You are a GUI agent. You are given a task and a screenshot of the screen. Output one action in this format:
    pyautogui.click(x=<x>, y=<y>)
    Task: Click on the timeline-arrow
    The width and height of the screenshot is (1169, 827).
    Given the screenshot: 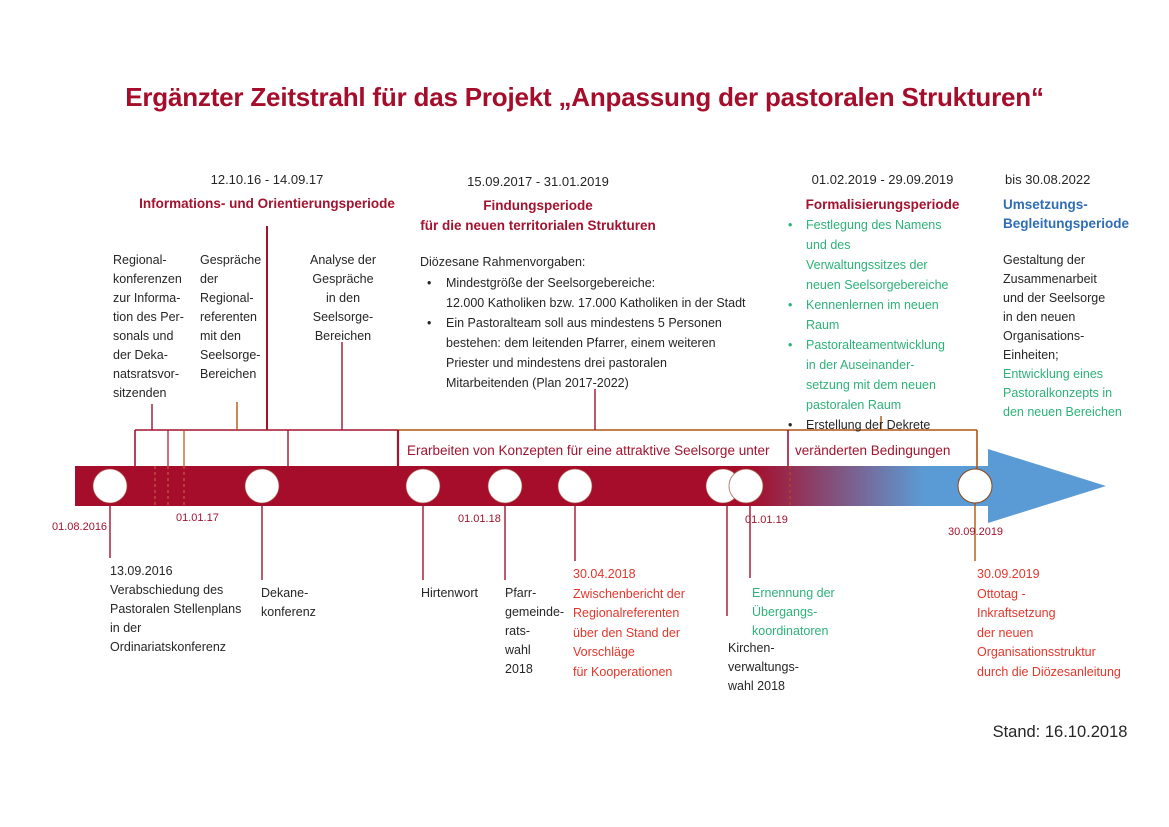 What is the action you would take?
    pyautogui.click(x=590, y=486)
    